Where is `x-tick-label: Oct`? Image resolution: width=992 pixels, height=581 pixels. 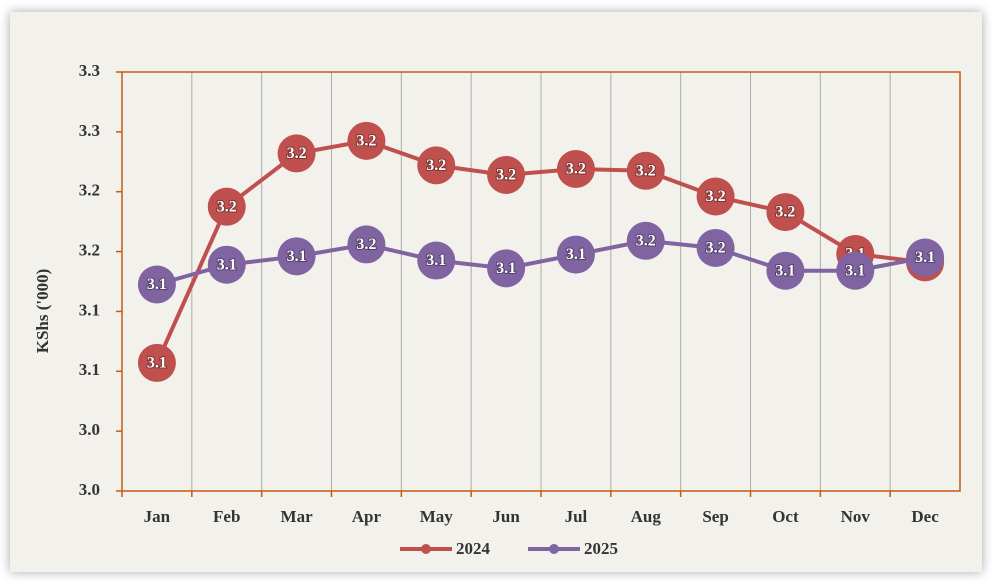
x-tick-label: Oct is located at coordinates (785, 516).